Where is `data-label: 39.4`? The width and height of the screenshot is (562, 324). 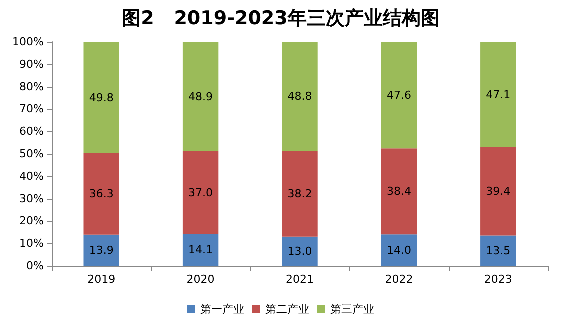 data-label: 39.4 is located at coordinates (498, 191).